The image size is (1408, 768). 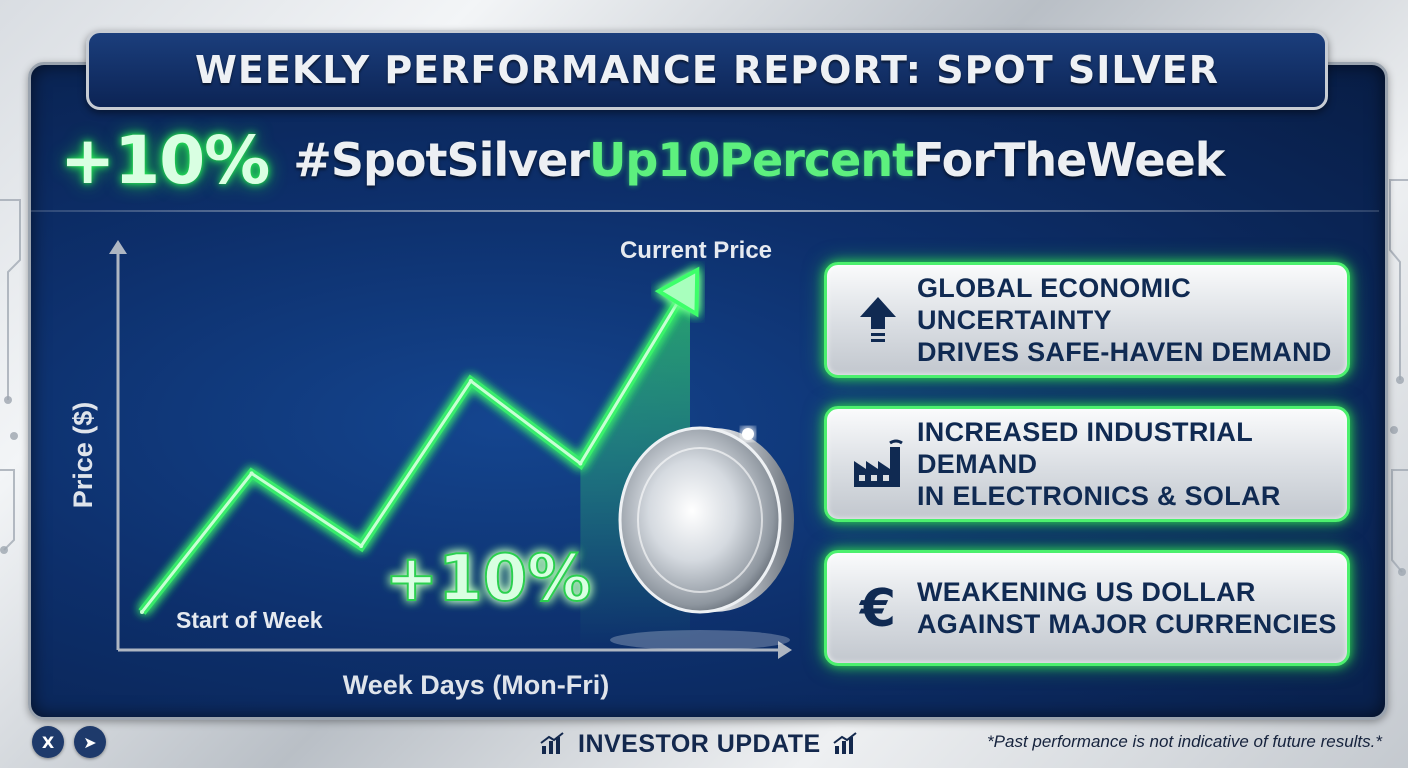 What do you see at coordinates (90, 742) in the screenshot?
I see `telegram-icon: ➤` at bounding box center [90, 742].